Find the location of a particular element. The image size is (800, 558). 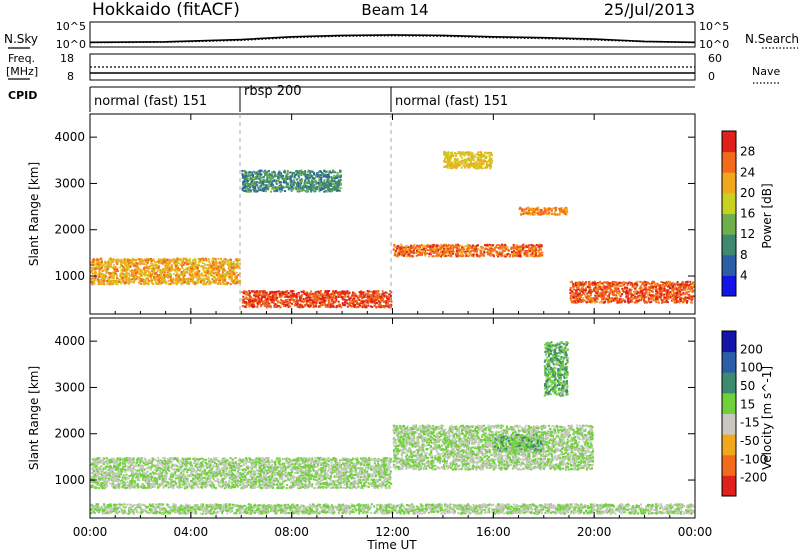

cpid-segment-1: normal (fast) 151 is located at coordinates (150, 101).